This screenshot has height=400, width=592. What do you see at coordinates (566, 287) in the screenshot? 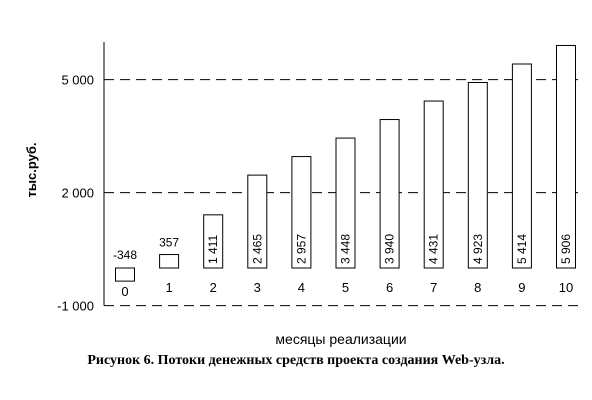
I see `x-tick-label: 10` at bounding box center [566, 287].